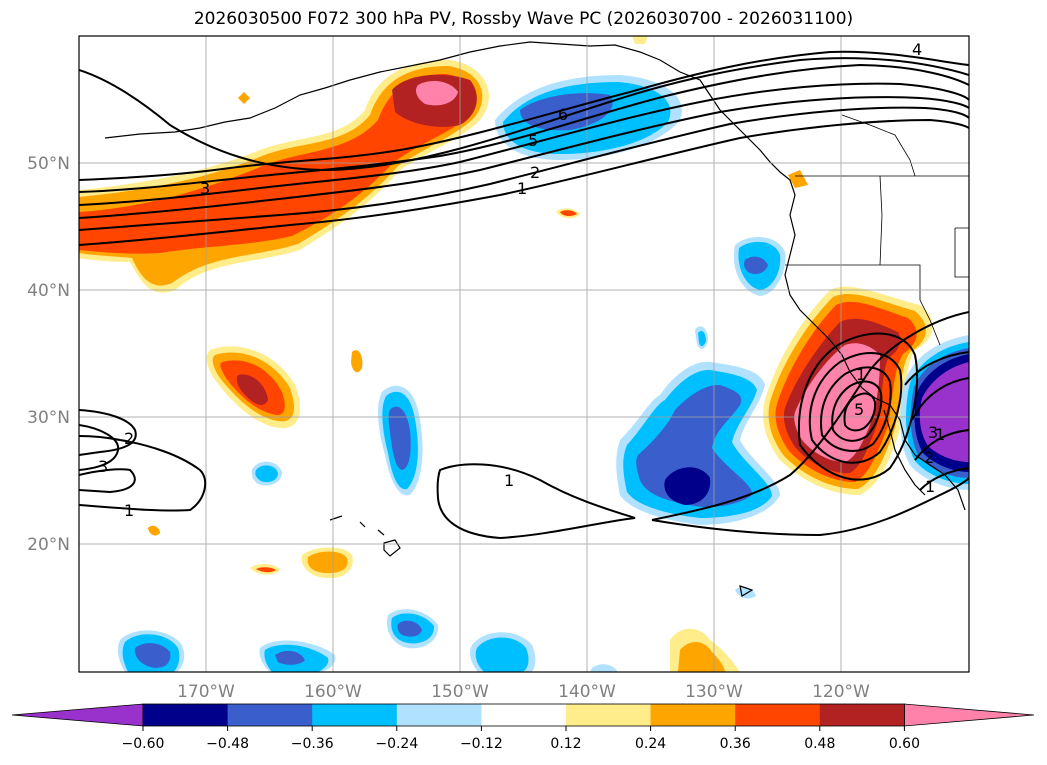 The height and width of the screenshot is (765, 1047). I want to click on lat-label: 30°N, so click(48, 418).